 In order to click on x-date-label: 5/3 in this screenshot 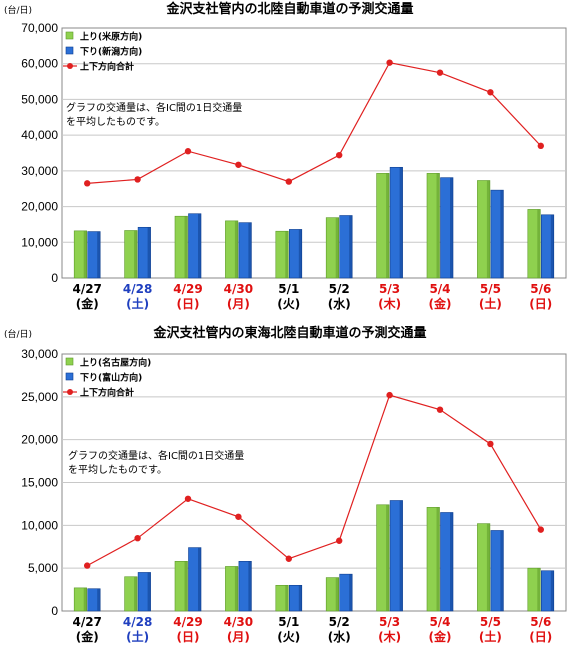, I will do `click(389, 622)`.